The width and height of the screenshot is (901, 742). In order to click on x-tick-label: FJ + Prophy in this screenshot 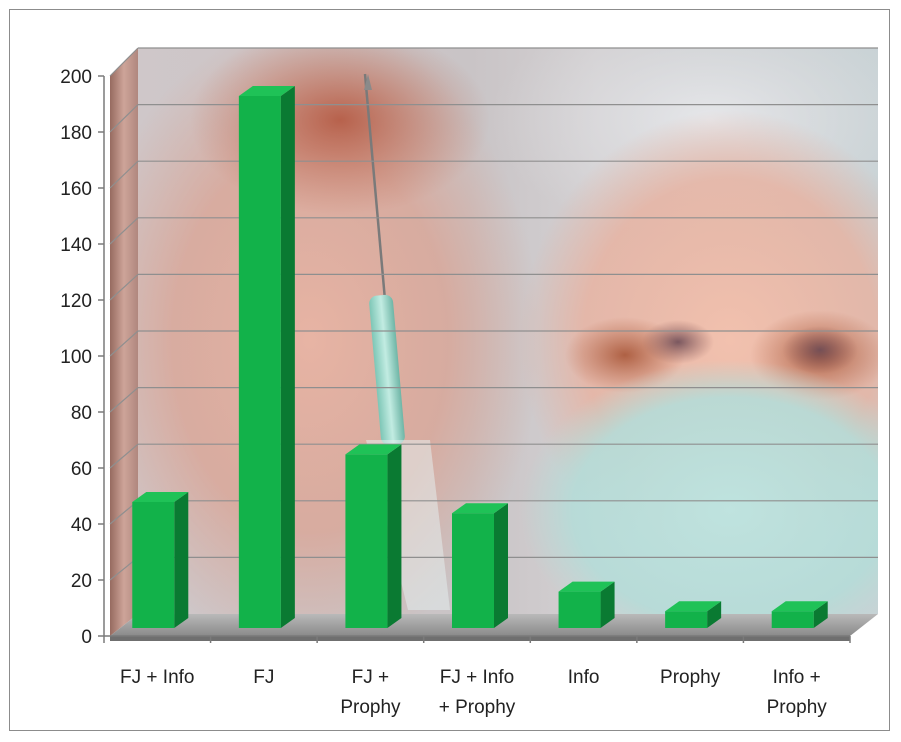, I will do `click(370, 692)`.